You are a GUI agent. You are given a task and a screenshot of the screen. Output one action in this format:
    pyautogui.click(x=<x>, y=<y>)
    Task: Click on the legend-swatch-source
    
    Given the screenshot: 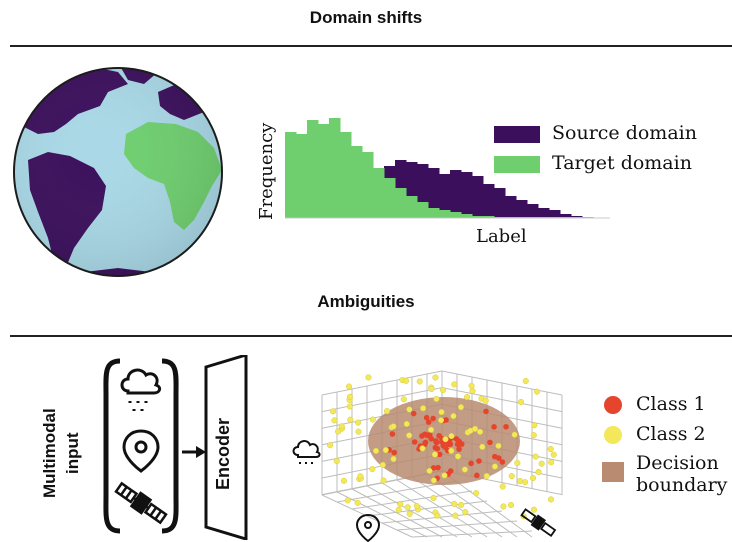 What is the action you would take?
    pyautogui.click(x=517, y=134)
    